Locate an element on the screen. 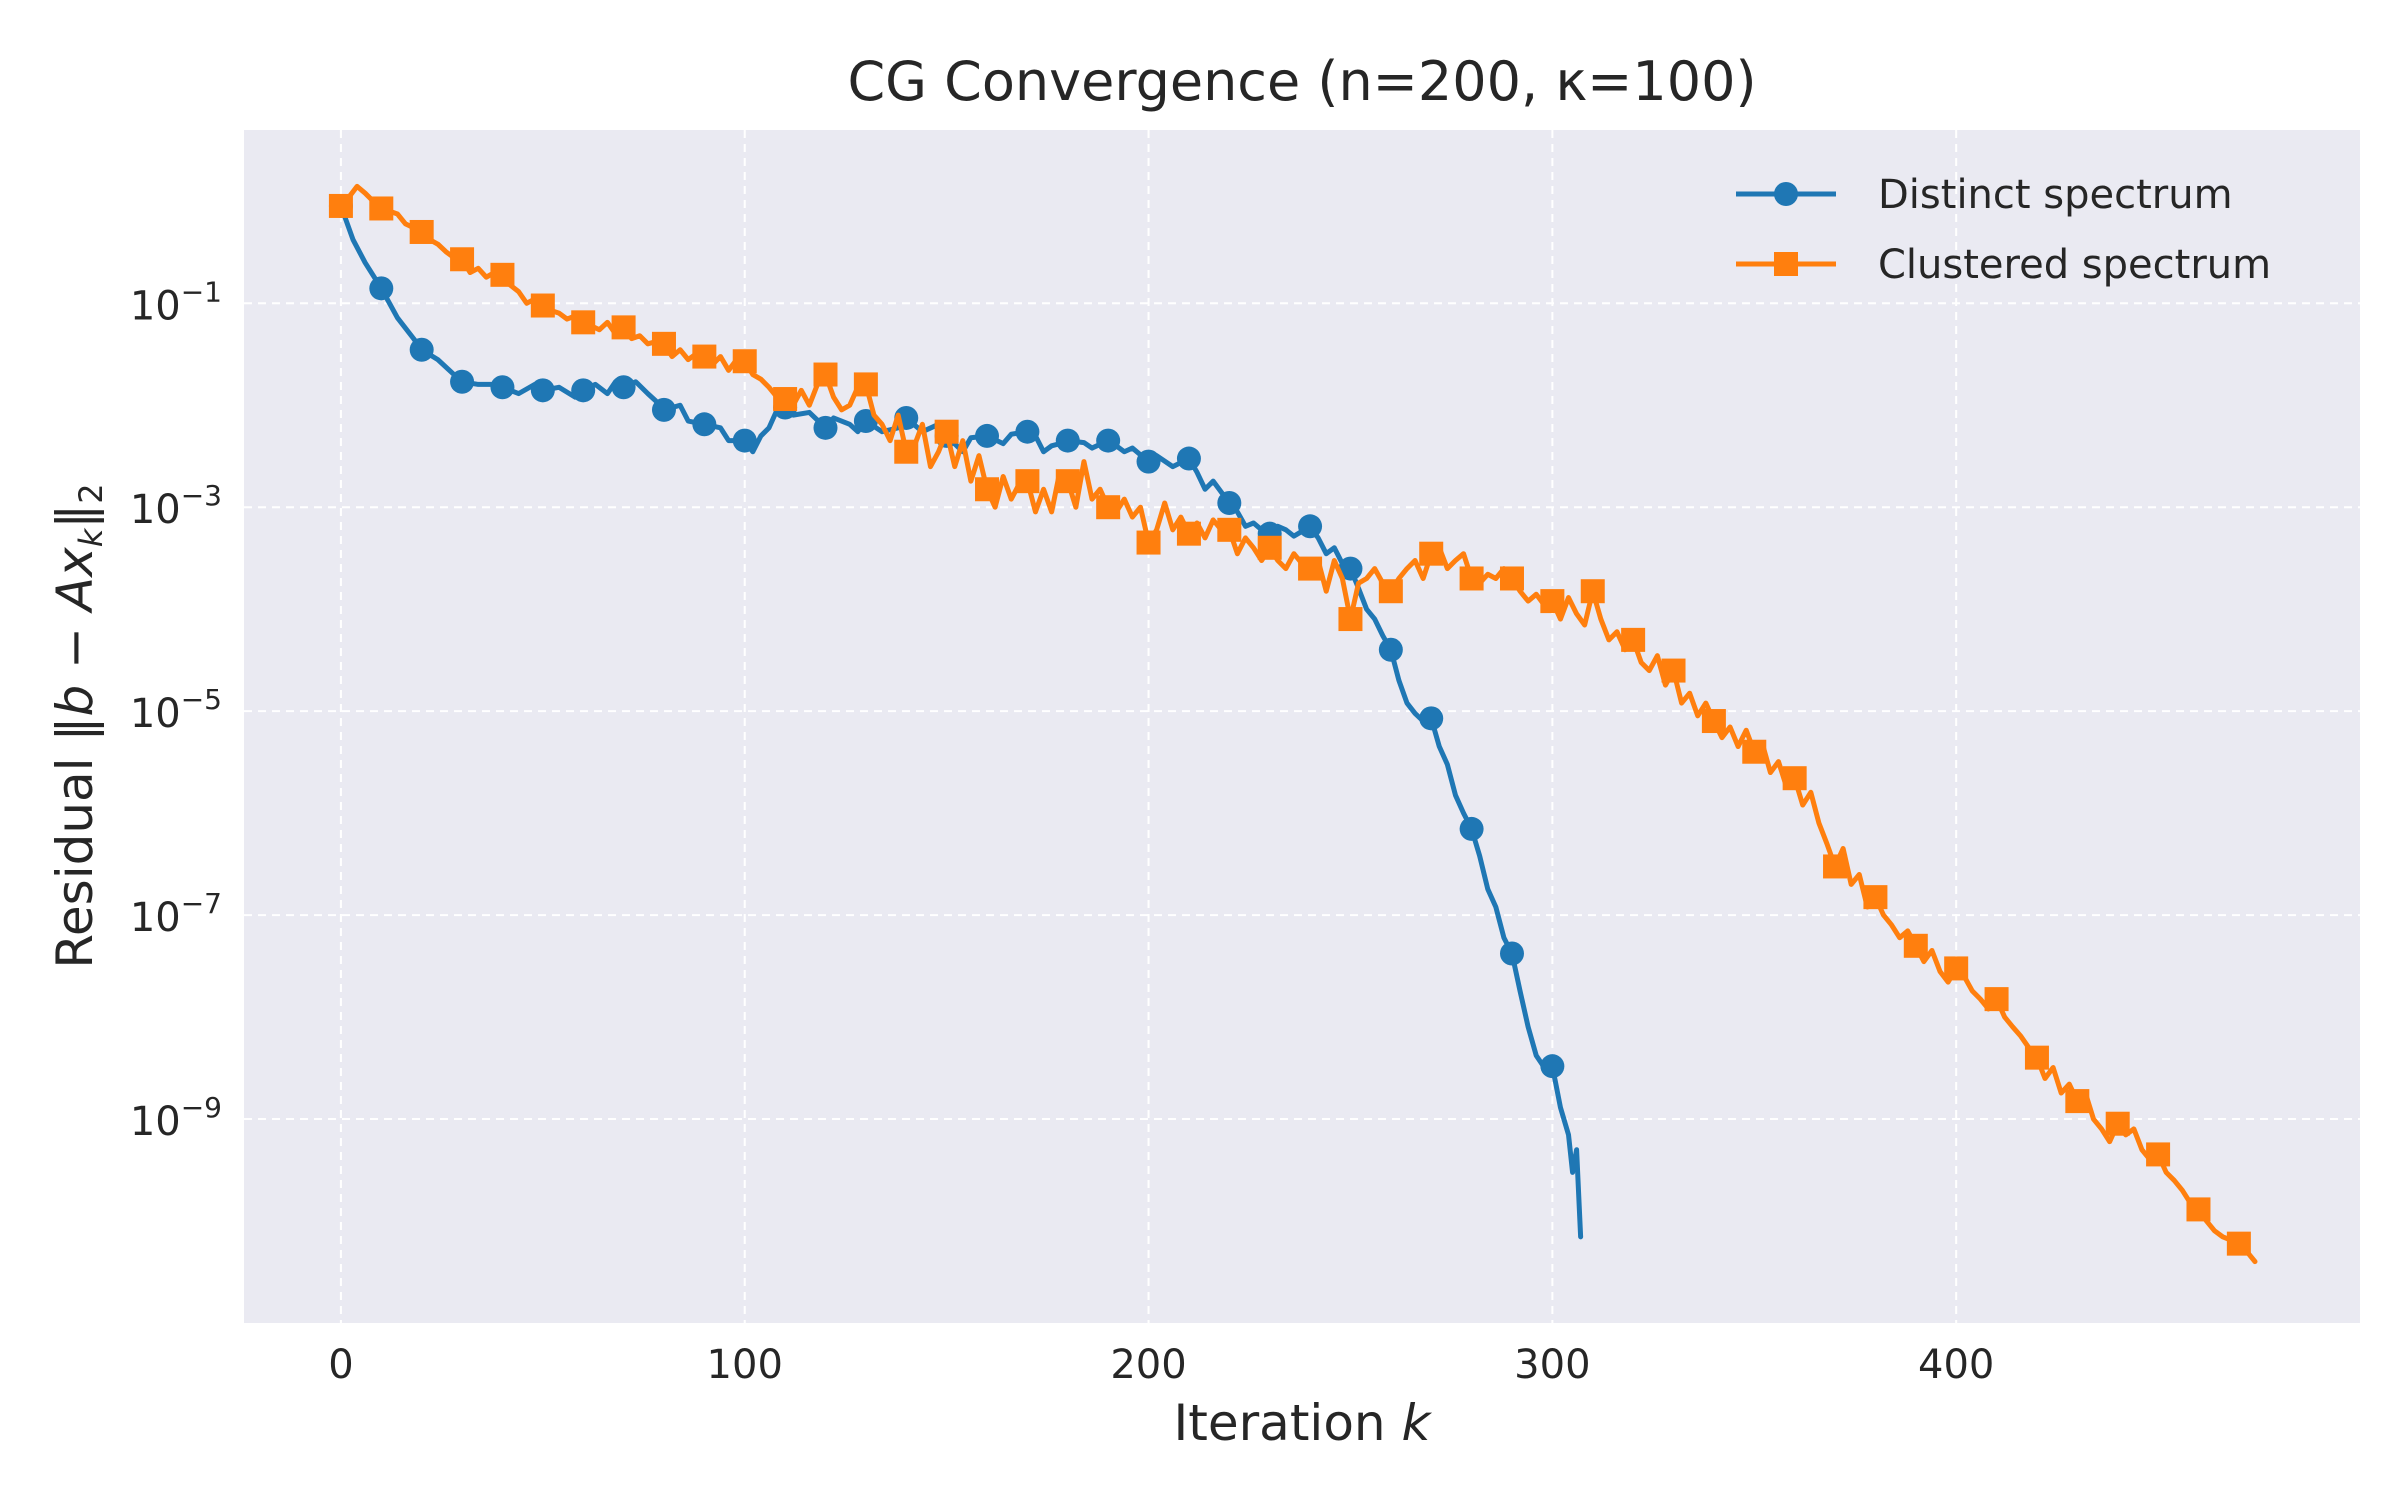  y-tick-label: 10⁻¹ is located at coordinates (176, 302).